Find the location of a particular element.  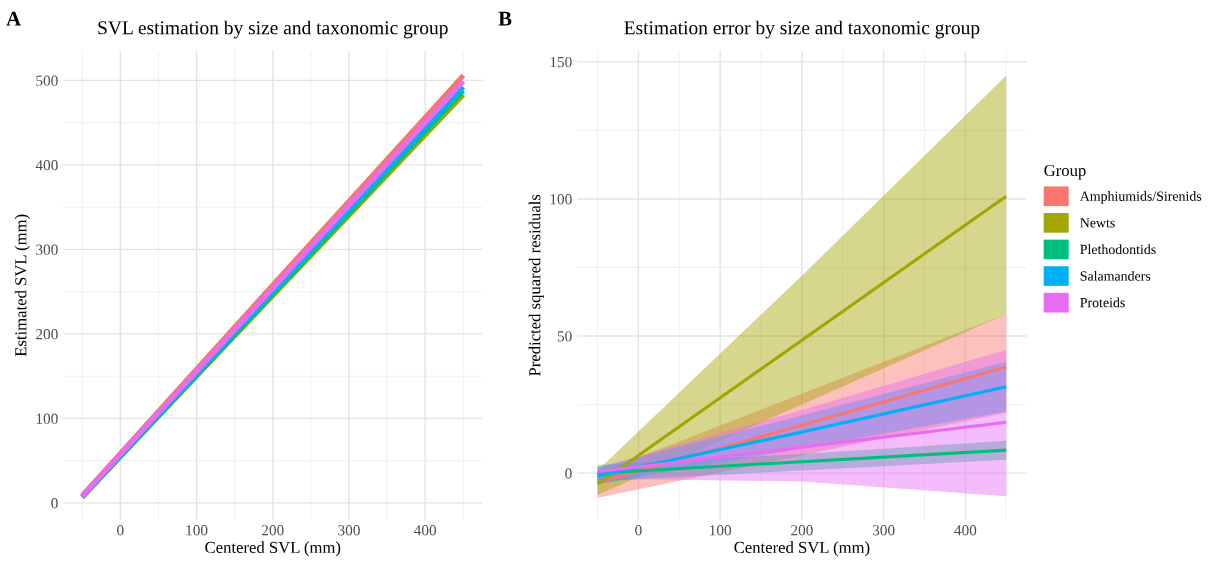

legend-label: Amphiumids/Sirenids is located at coordinates (1140, 197).